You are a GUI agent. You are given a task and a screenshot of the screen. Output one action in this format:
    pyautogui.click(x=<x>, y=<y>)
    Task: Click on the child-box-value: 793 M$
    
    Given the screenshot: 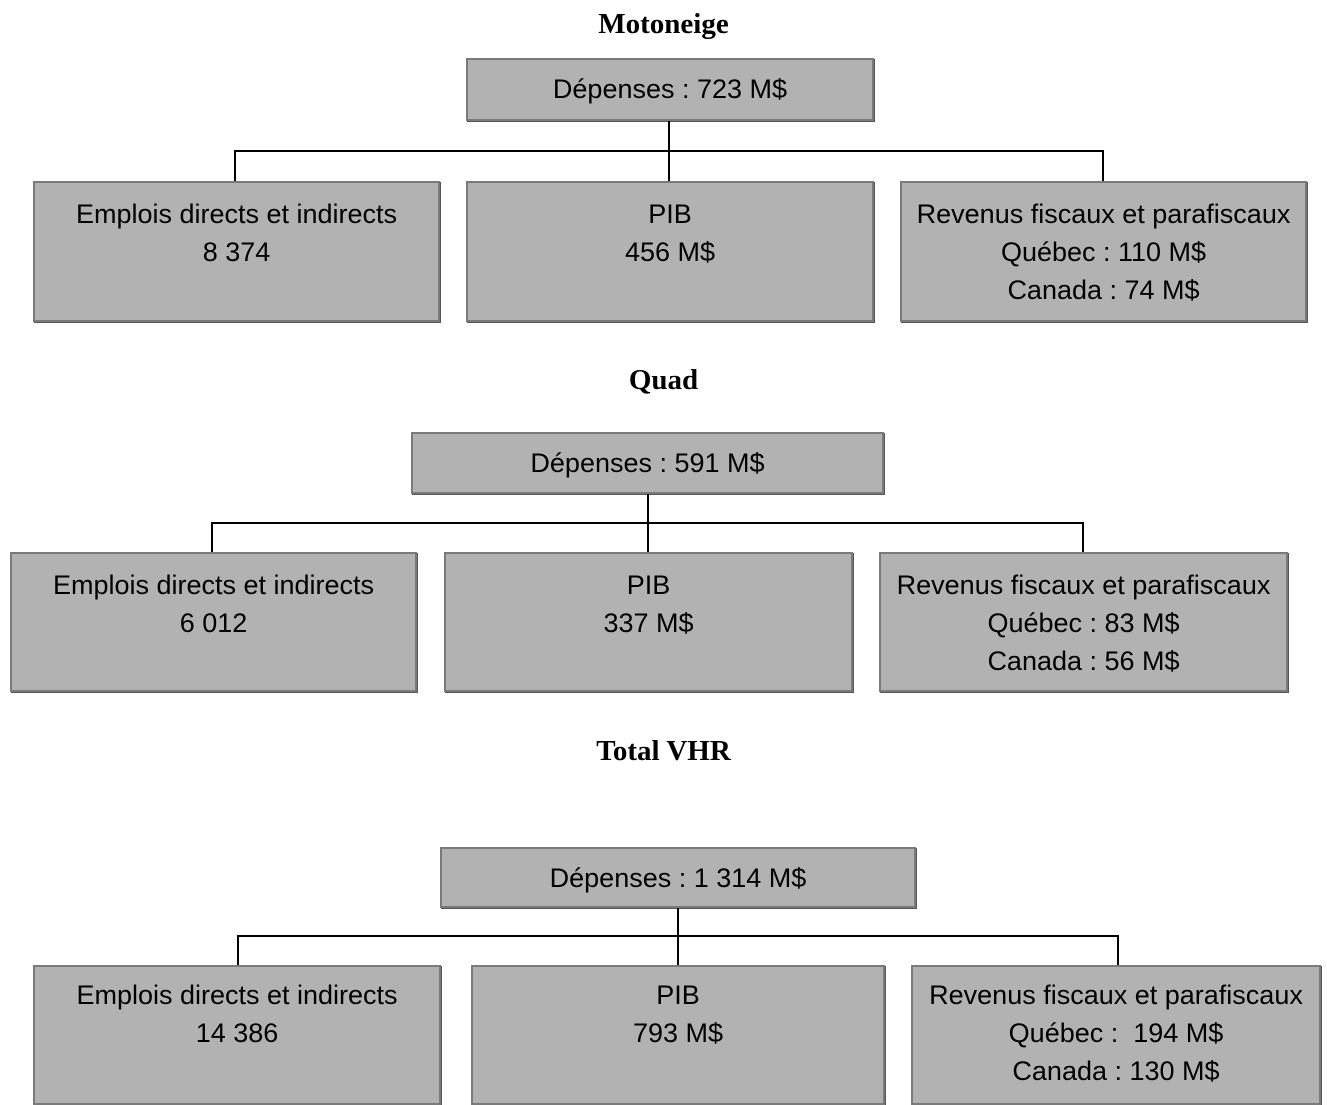 What is the action you would take?
    pyautogui.click(x=678, y=1033)
    